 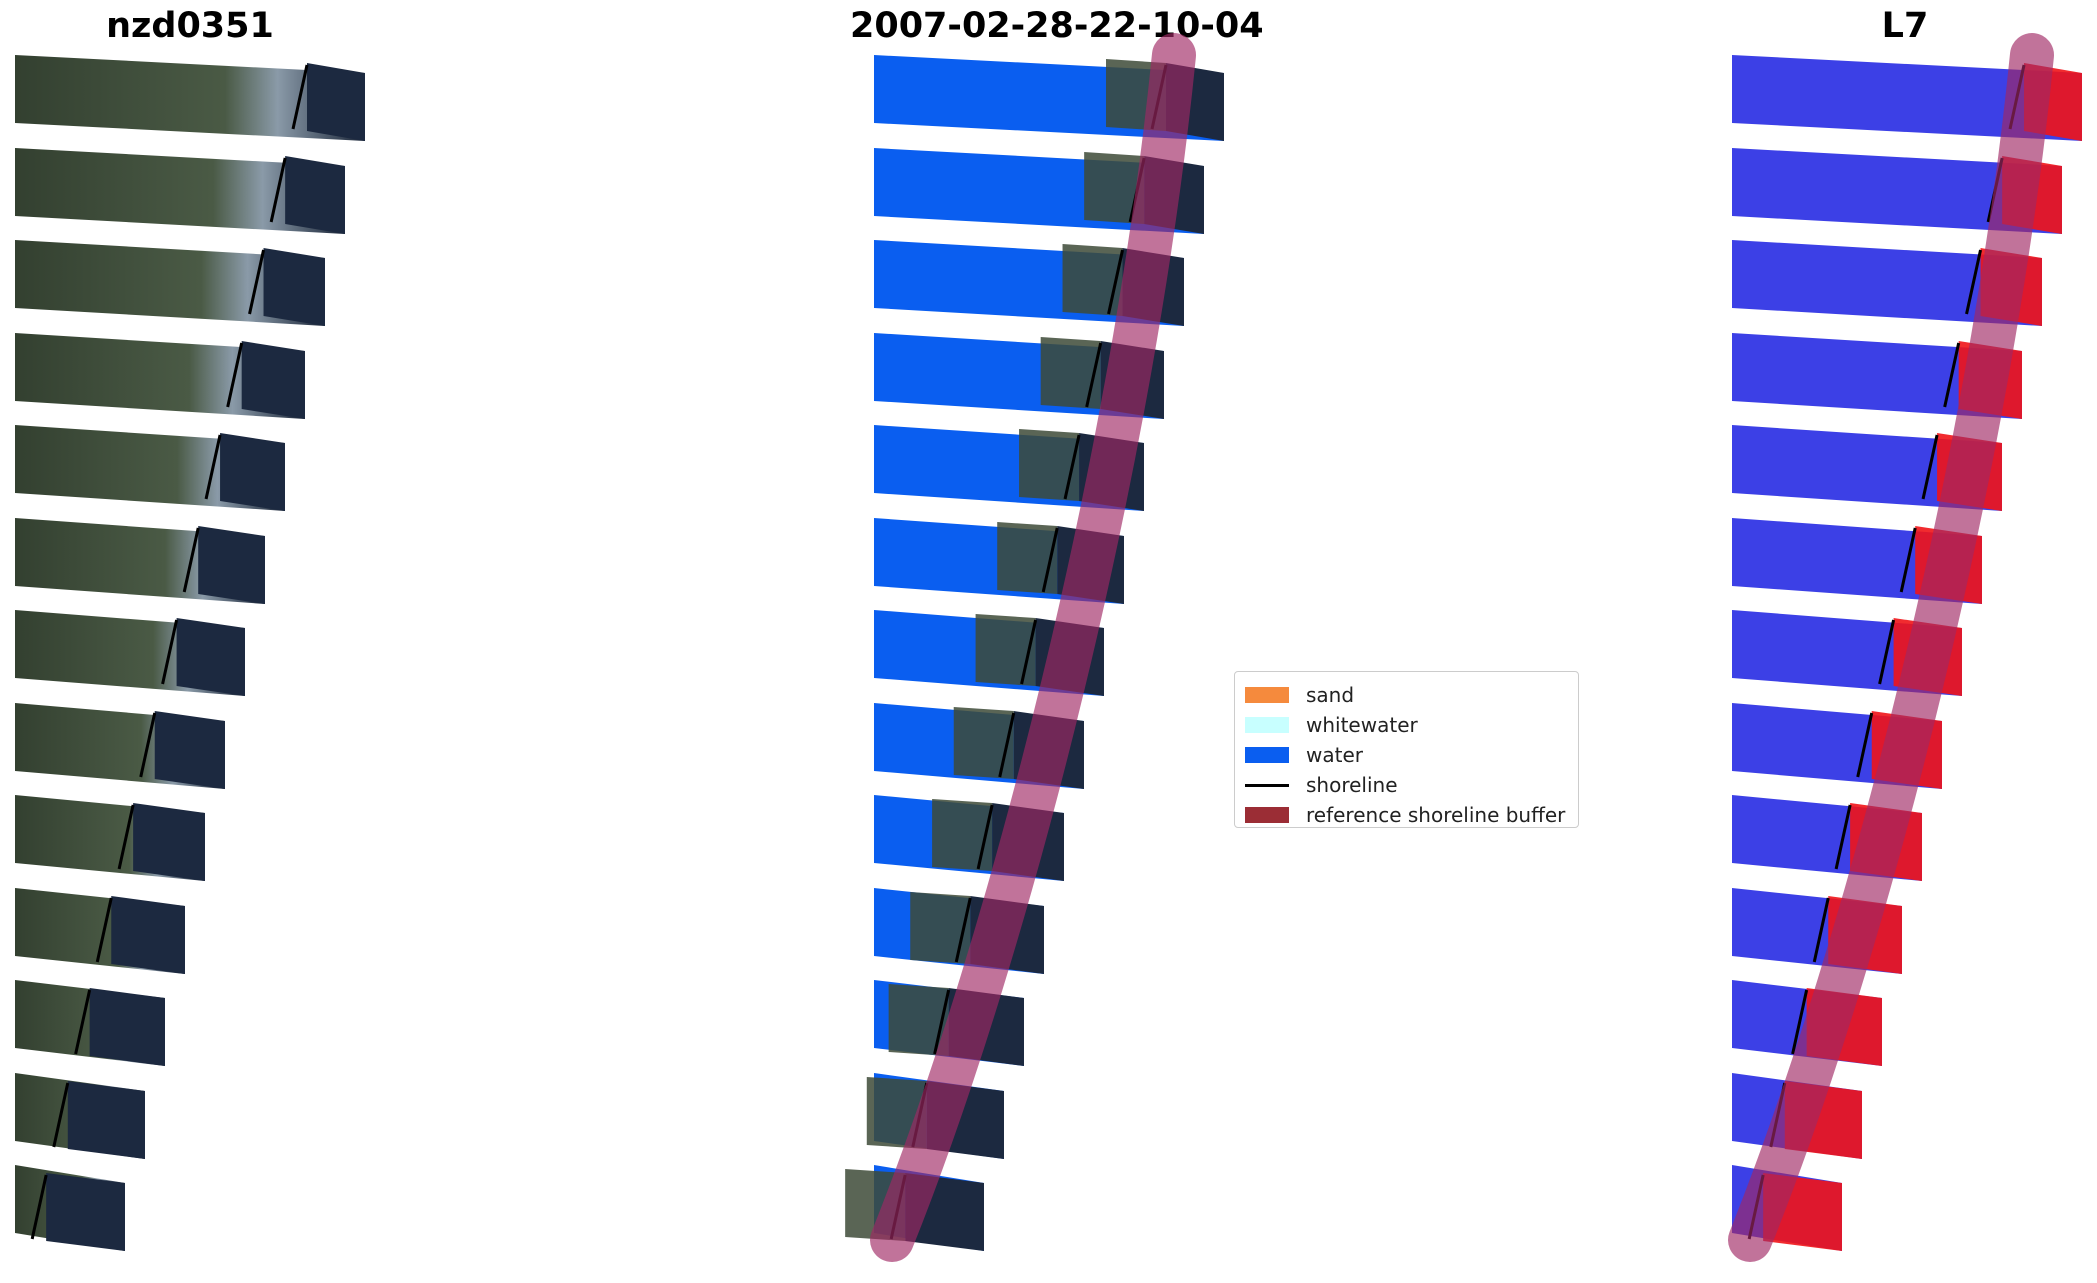 I want to click on legend-item-water: water, so click(x=1406, y=755).